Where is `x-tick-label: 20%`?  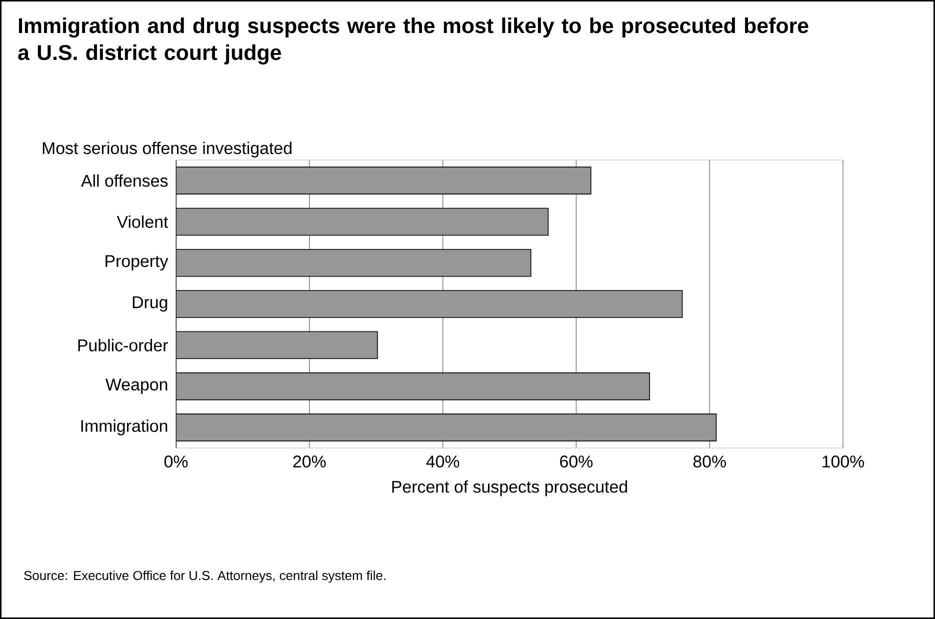 x-tick-label: 20% is located at coordinates (309, 462).